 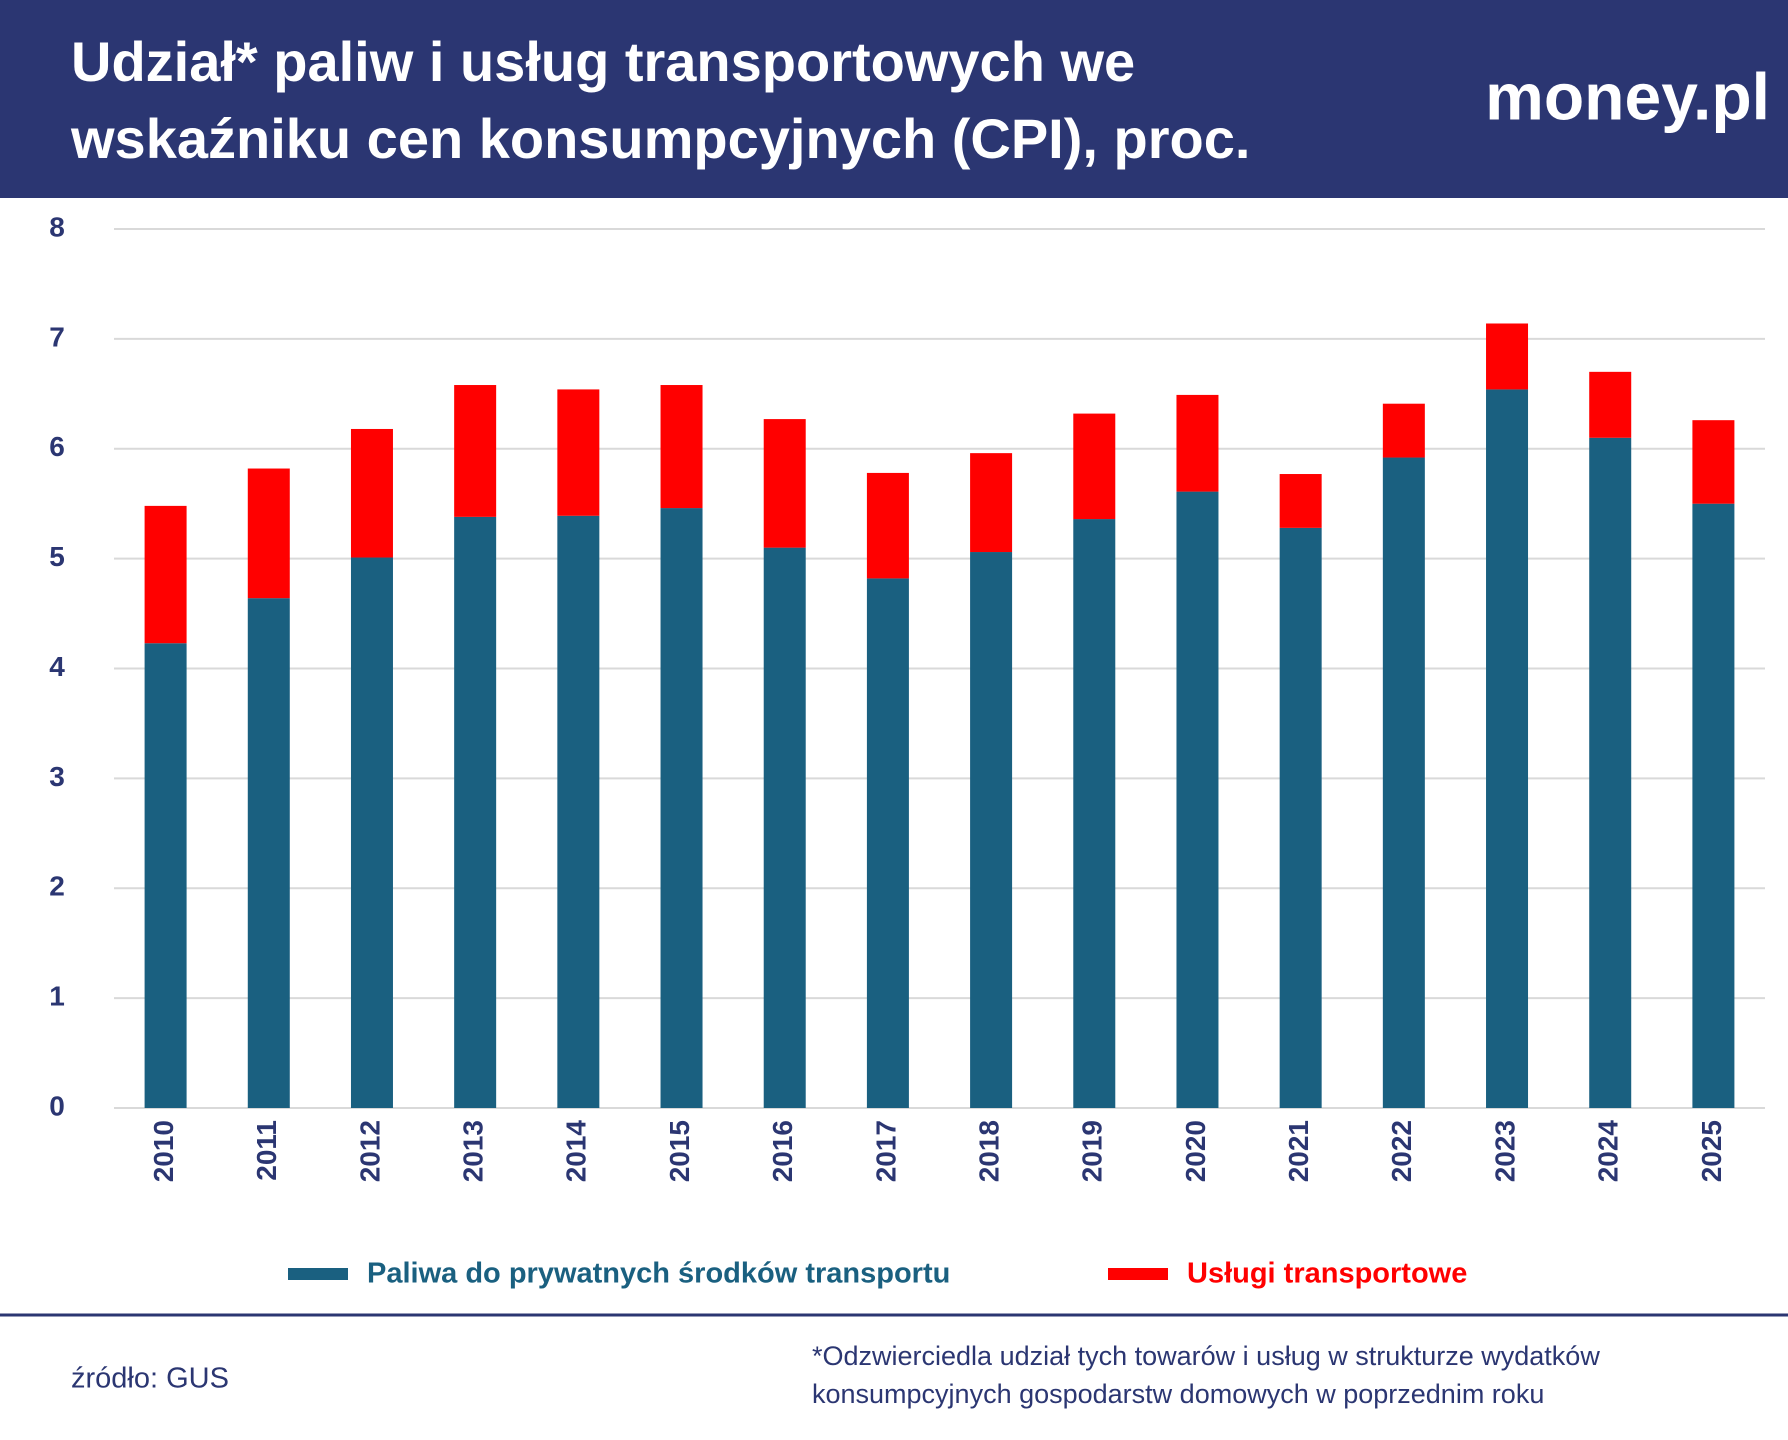 What do you see at coordinates (57, 226) in the screenshot?
I see `y-tick-label: 8` at bounding box center [57, 226].